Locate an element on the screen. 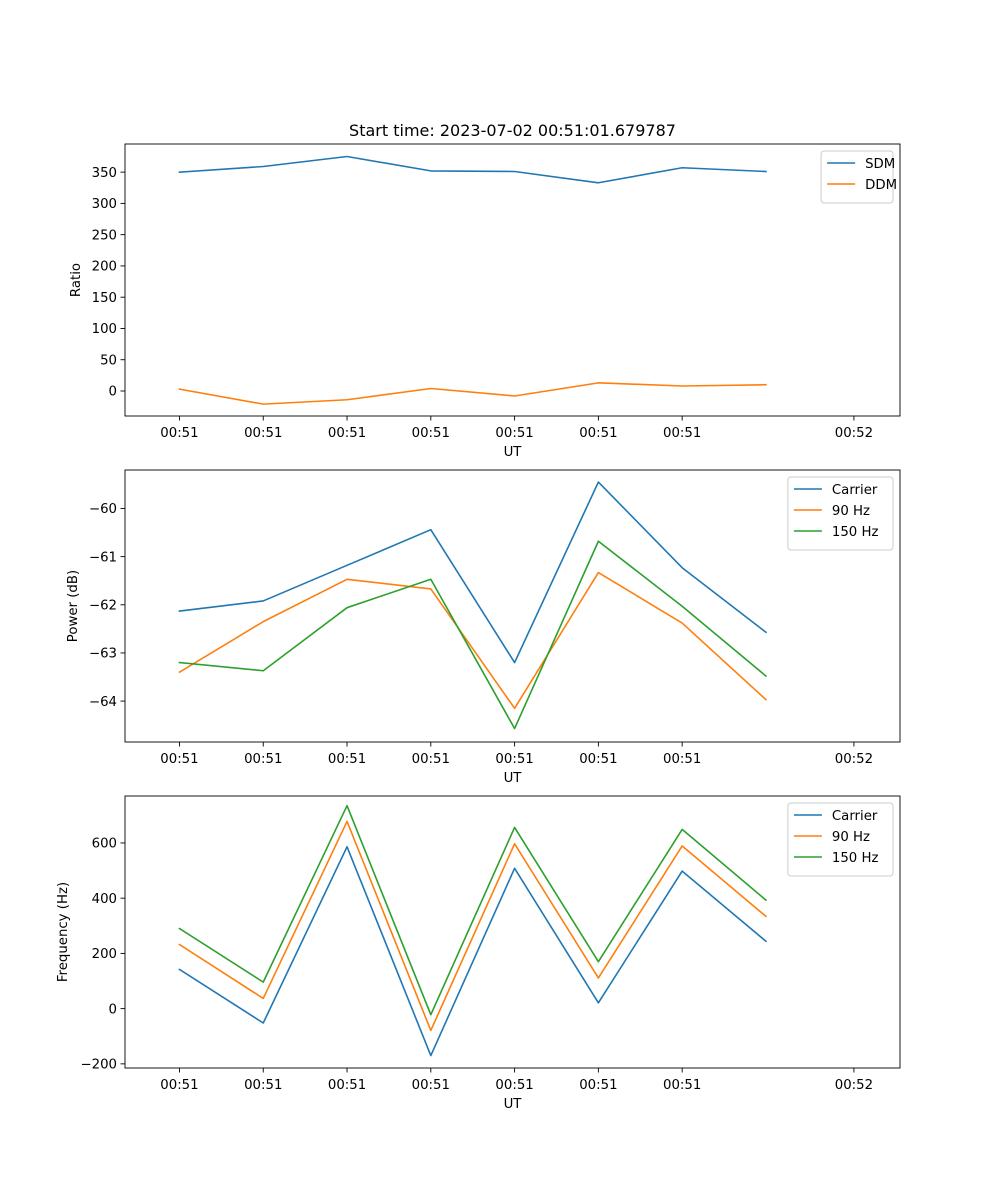 This screenshot has width=1000, height=1200. y-tick-label: 350 is located at coordinates (104, 173).